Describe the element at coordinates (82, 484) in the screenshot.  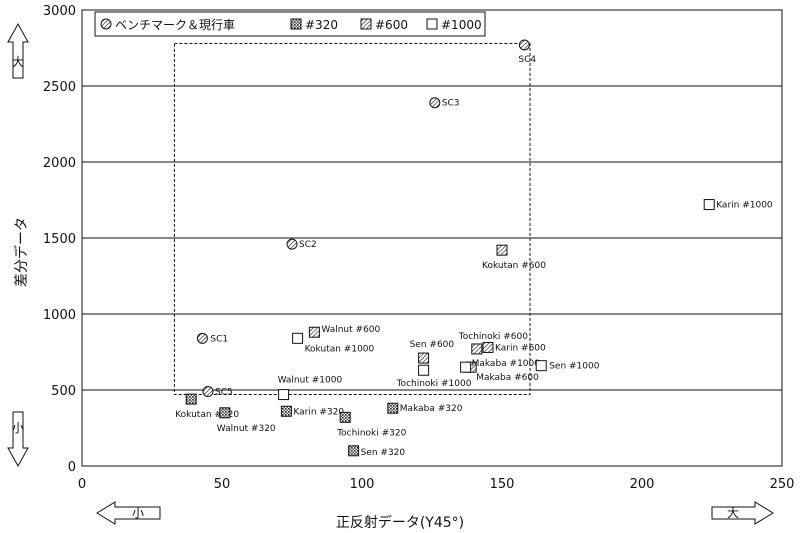
I see `x-tick-label: 0` at that location.